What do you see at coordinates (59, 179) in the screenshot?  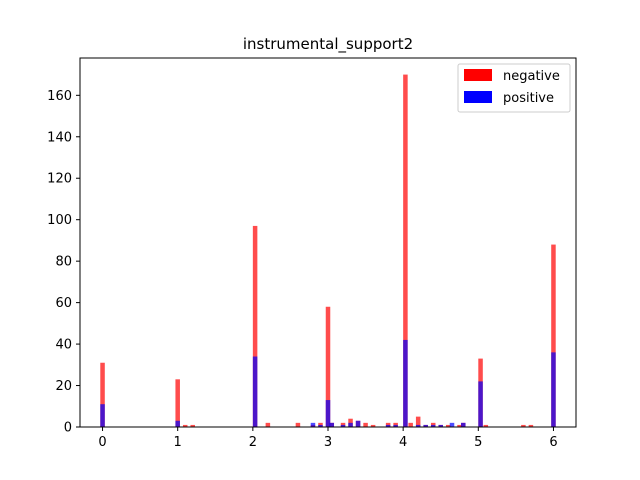 I see `y-tick-label-6: 120` at bounding box center [59, 179].